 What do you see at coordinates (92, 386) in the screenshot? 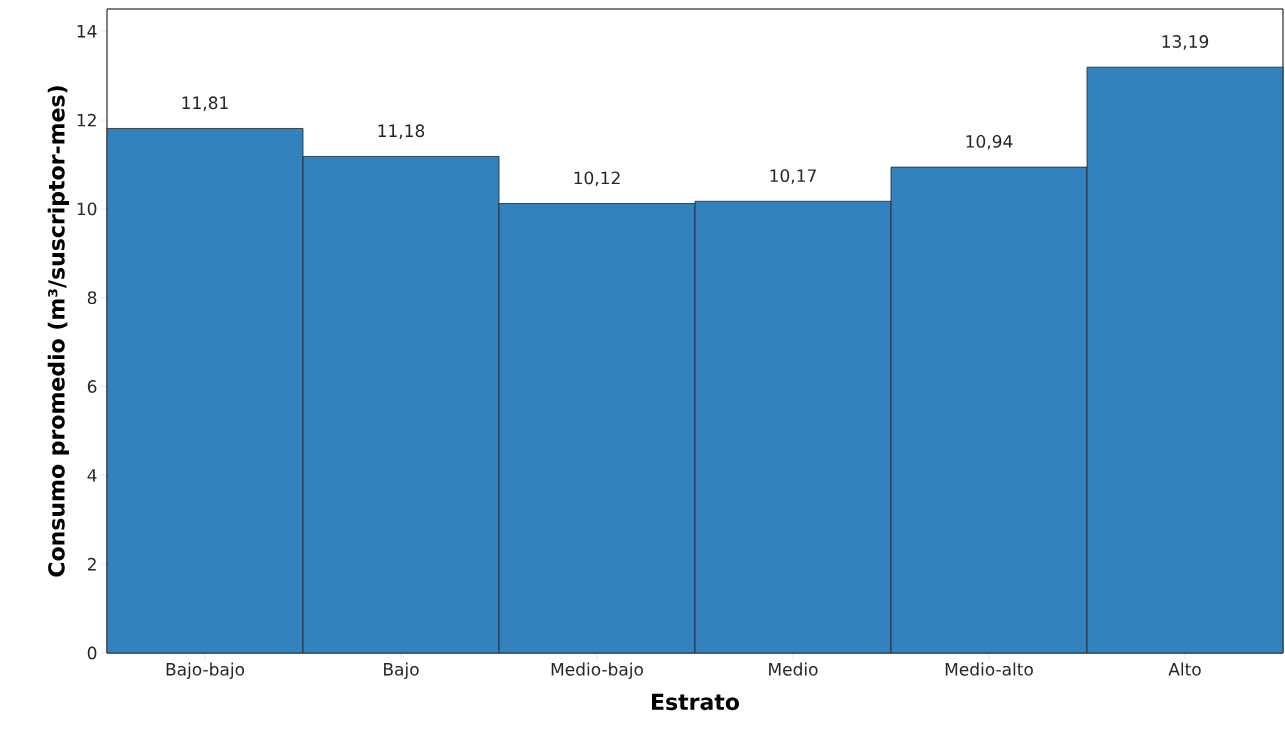
I see `y-tick-label: 6` at bounding box center [92, 386].